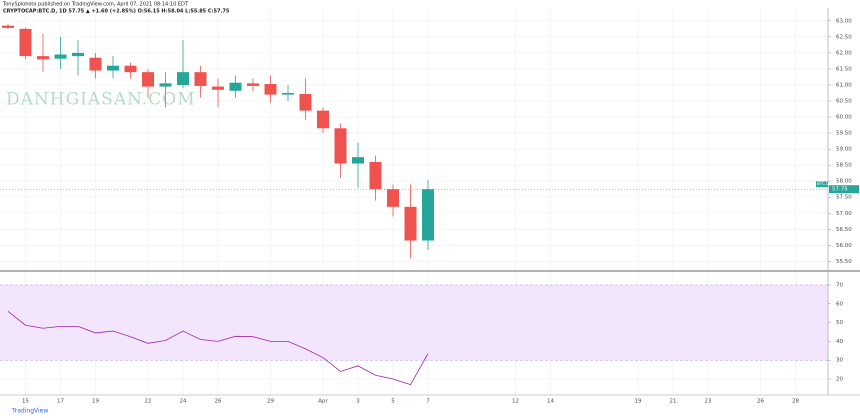 The height and width of the screenshot is (418, 860). What do you see at coordinates (323, 402) in the screenshot?
I see `x-tick-label: Apr` at bounding box center [323, 402].